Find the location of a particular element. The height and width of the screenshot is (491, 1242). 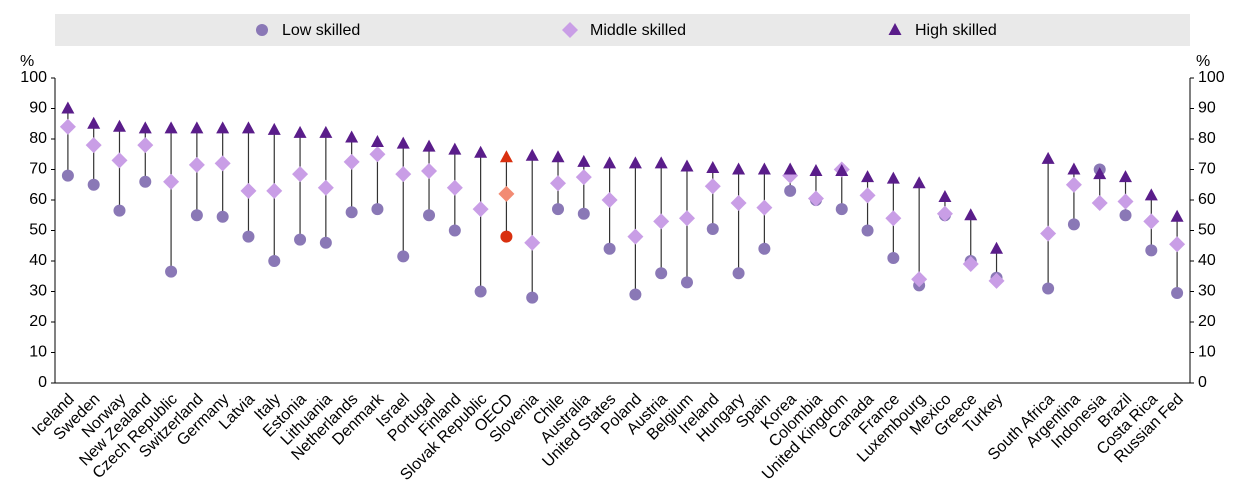

y-tick-label: 0 is located at coordinates (42, 382).